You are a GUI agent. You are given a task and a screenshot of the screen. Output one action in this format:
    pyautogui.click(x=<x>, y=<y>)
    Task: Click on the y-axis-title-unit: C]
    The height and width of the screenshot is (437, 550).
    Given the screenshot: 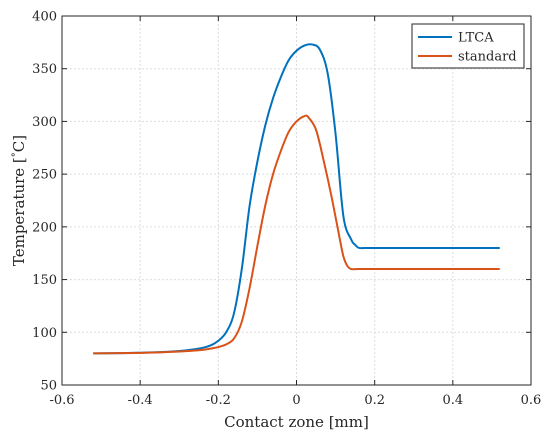 What is the action you would take?
    pyautogui.click(x=19, y=143)
    